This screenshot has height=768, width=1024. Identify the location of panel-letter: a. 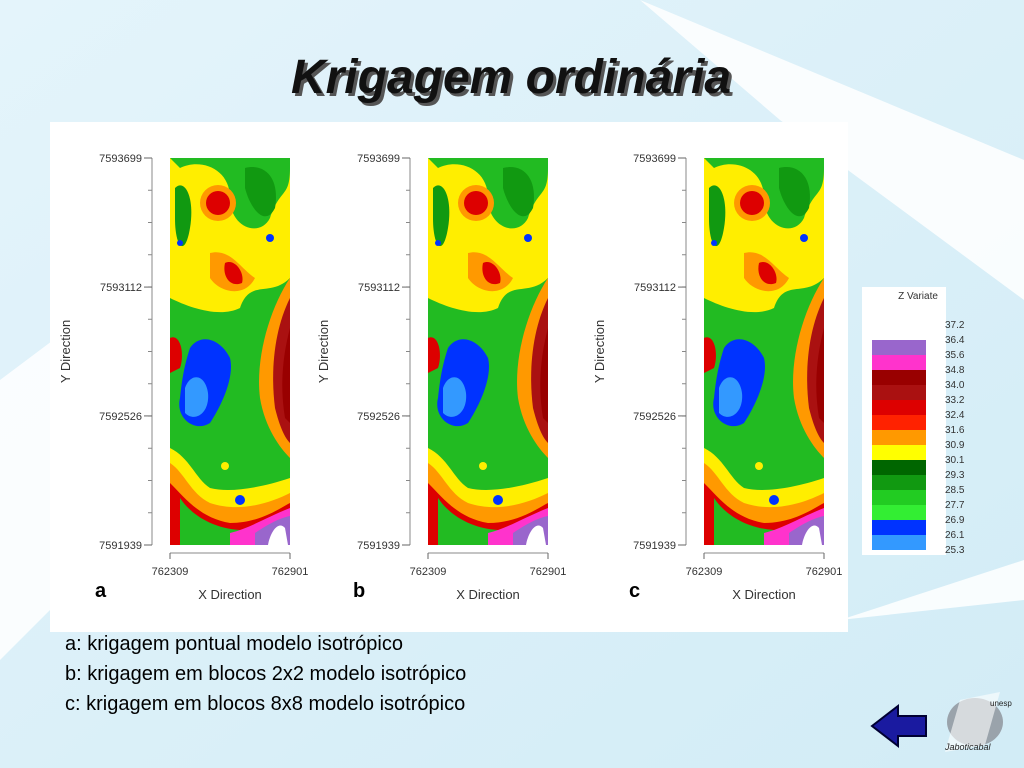
(101, 591).